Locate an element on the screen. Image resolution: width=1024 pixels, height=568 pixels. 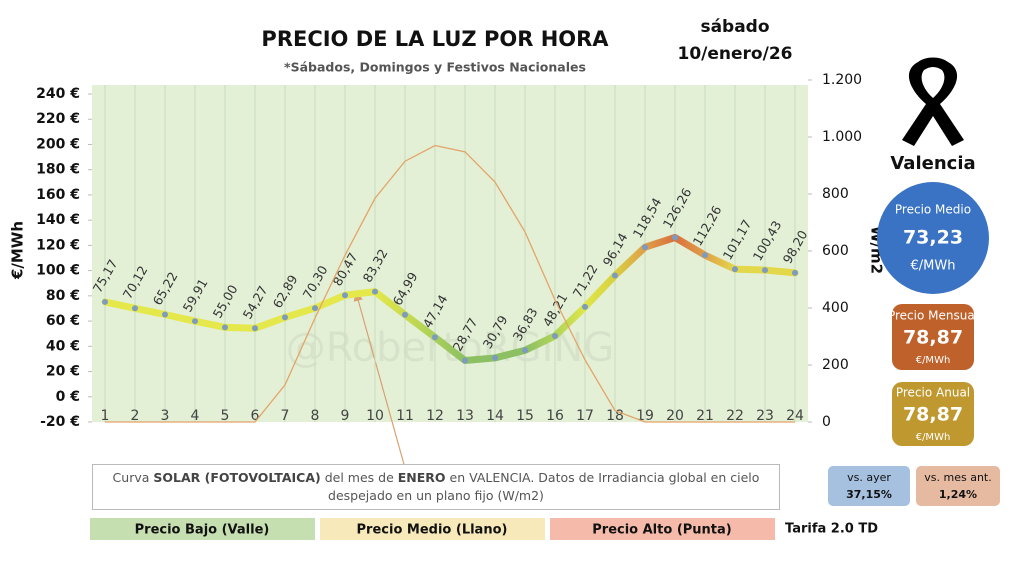
x-tick-label: 3 is located at coordinates (165, 416).